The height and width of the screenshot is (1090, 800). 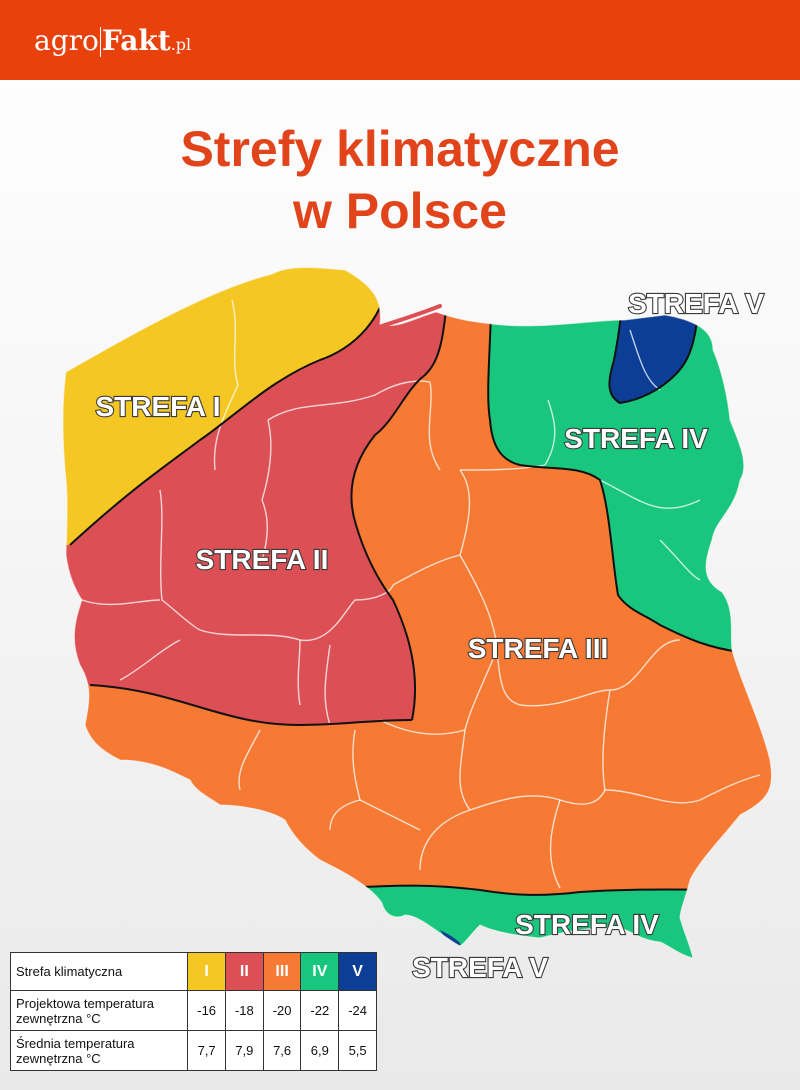 What do you see at coordinates (85, 1003) in the screenshot?
I see `legend-row-label-line-1: Projektowa temperatura` at bounding box center [85, 1003].